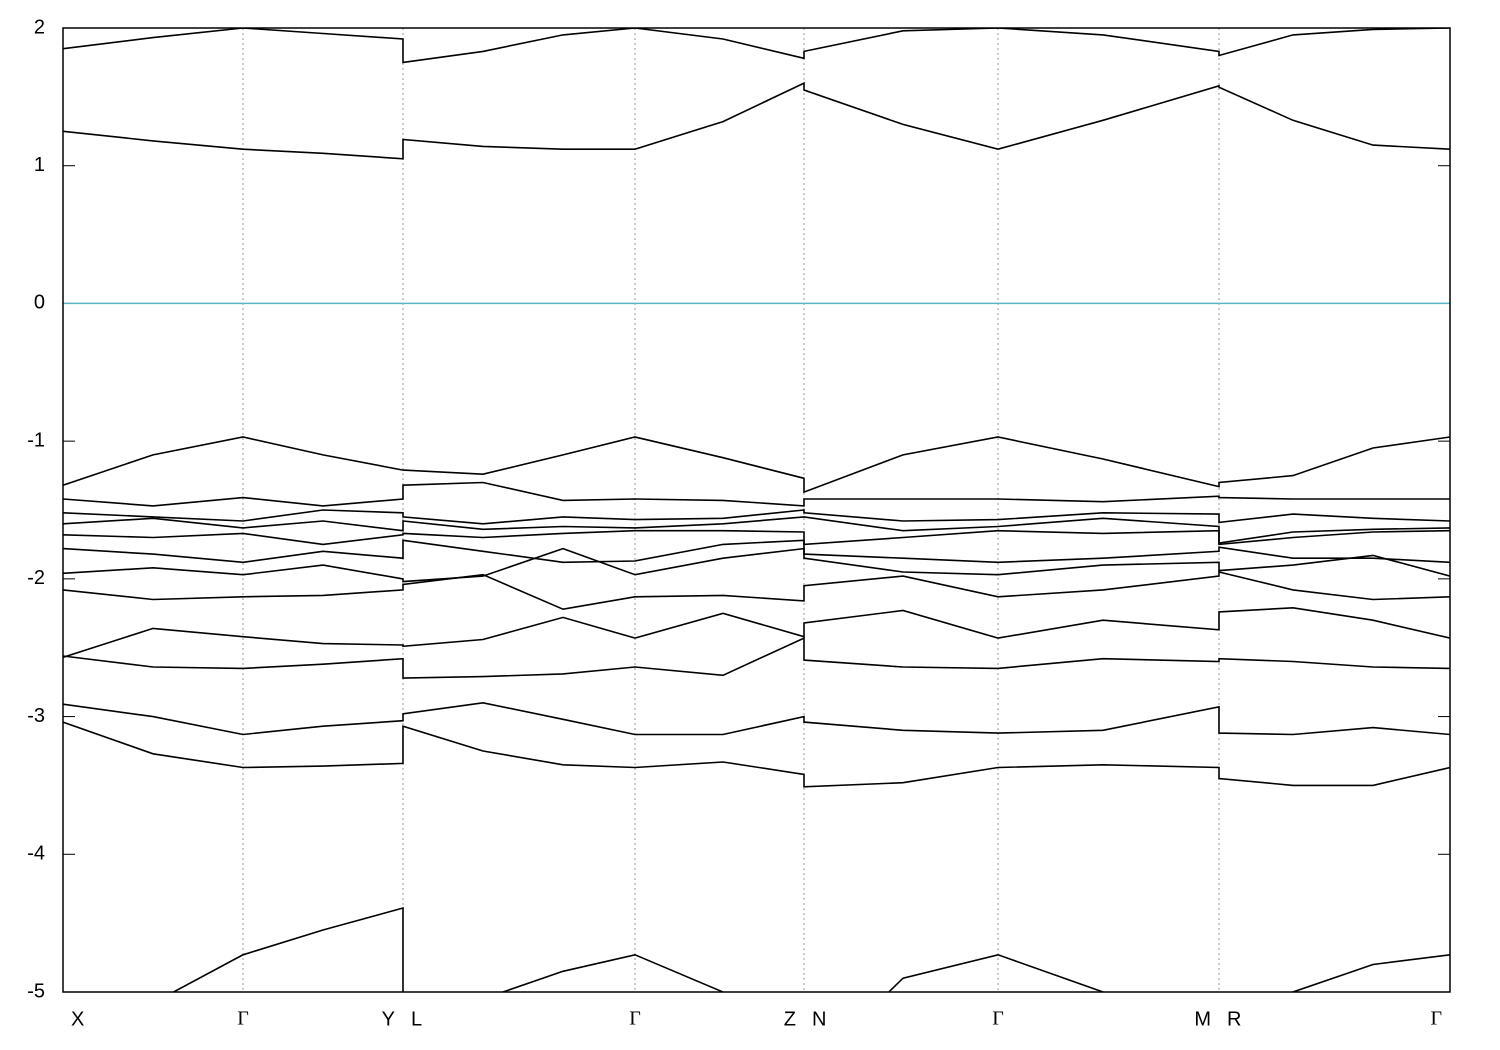 The width and height of the screenshot is (1500, 1050). What do you see at coordinates (36, 440) in the screenshot?
I see `y-tick-label: -1` at bounding box center [36, 440].